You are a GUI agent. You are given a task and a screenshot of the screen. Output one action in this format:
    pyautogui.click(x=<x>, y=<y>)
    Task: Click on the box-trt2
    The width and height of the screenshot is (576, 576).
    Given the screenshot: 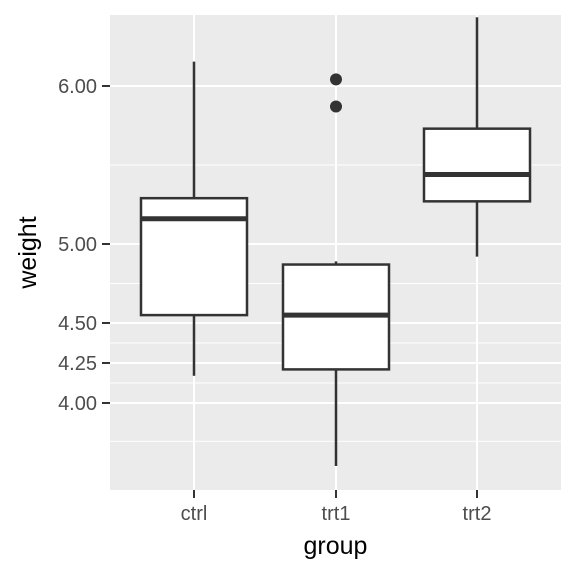 What is the action you would take?
    pyautogui.click(x=477, y=137)
    